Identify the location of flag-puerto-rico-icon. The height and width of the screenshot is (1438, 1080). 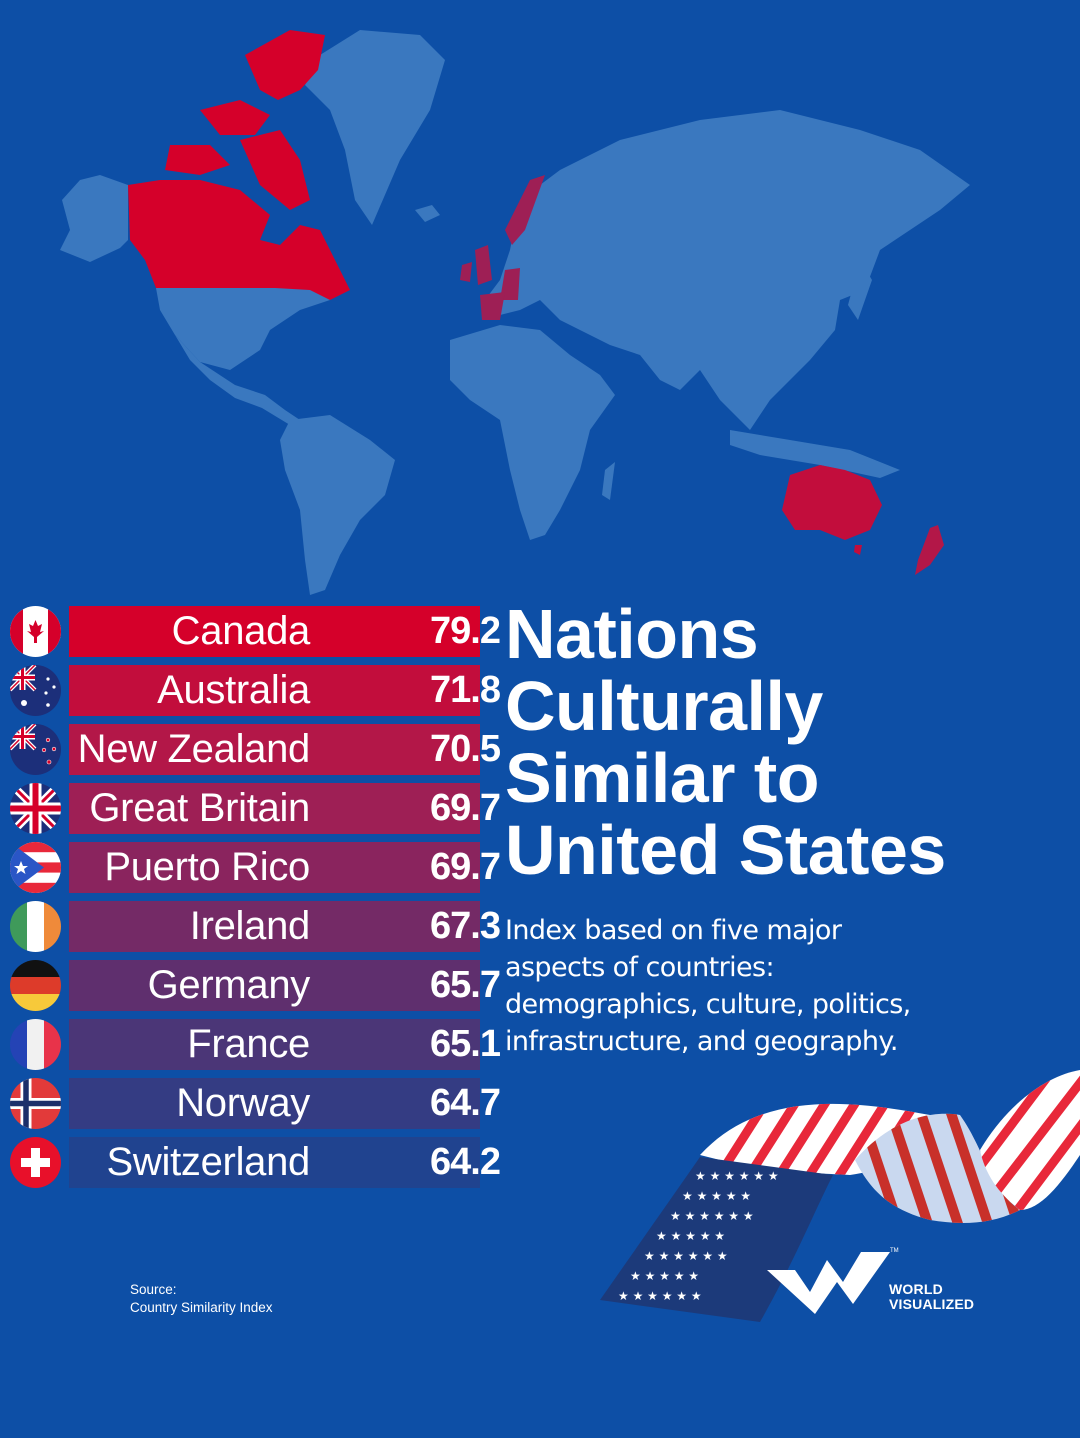
(35, 867).